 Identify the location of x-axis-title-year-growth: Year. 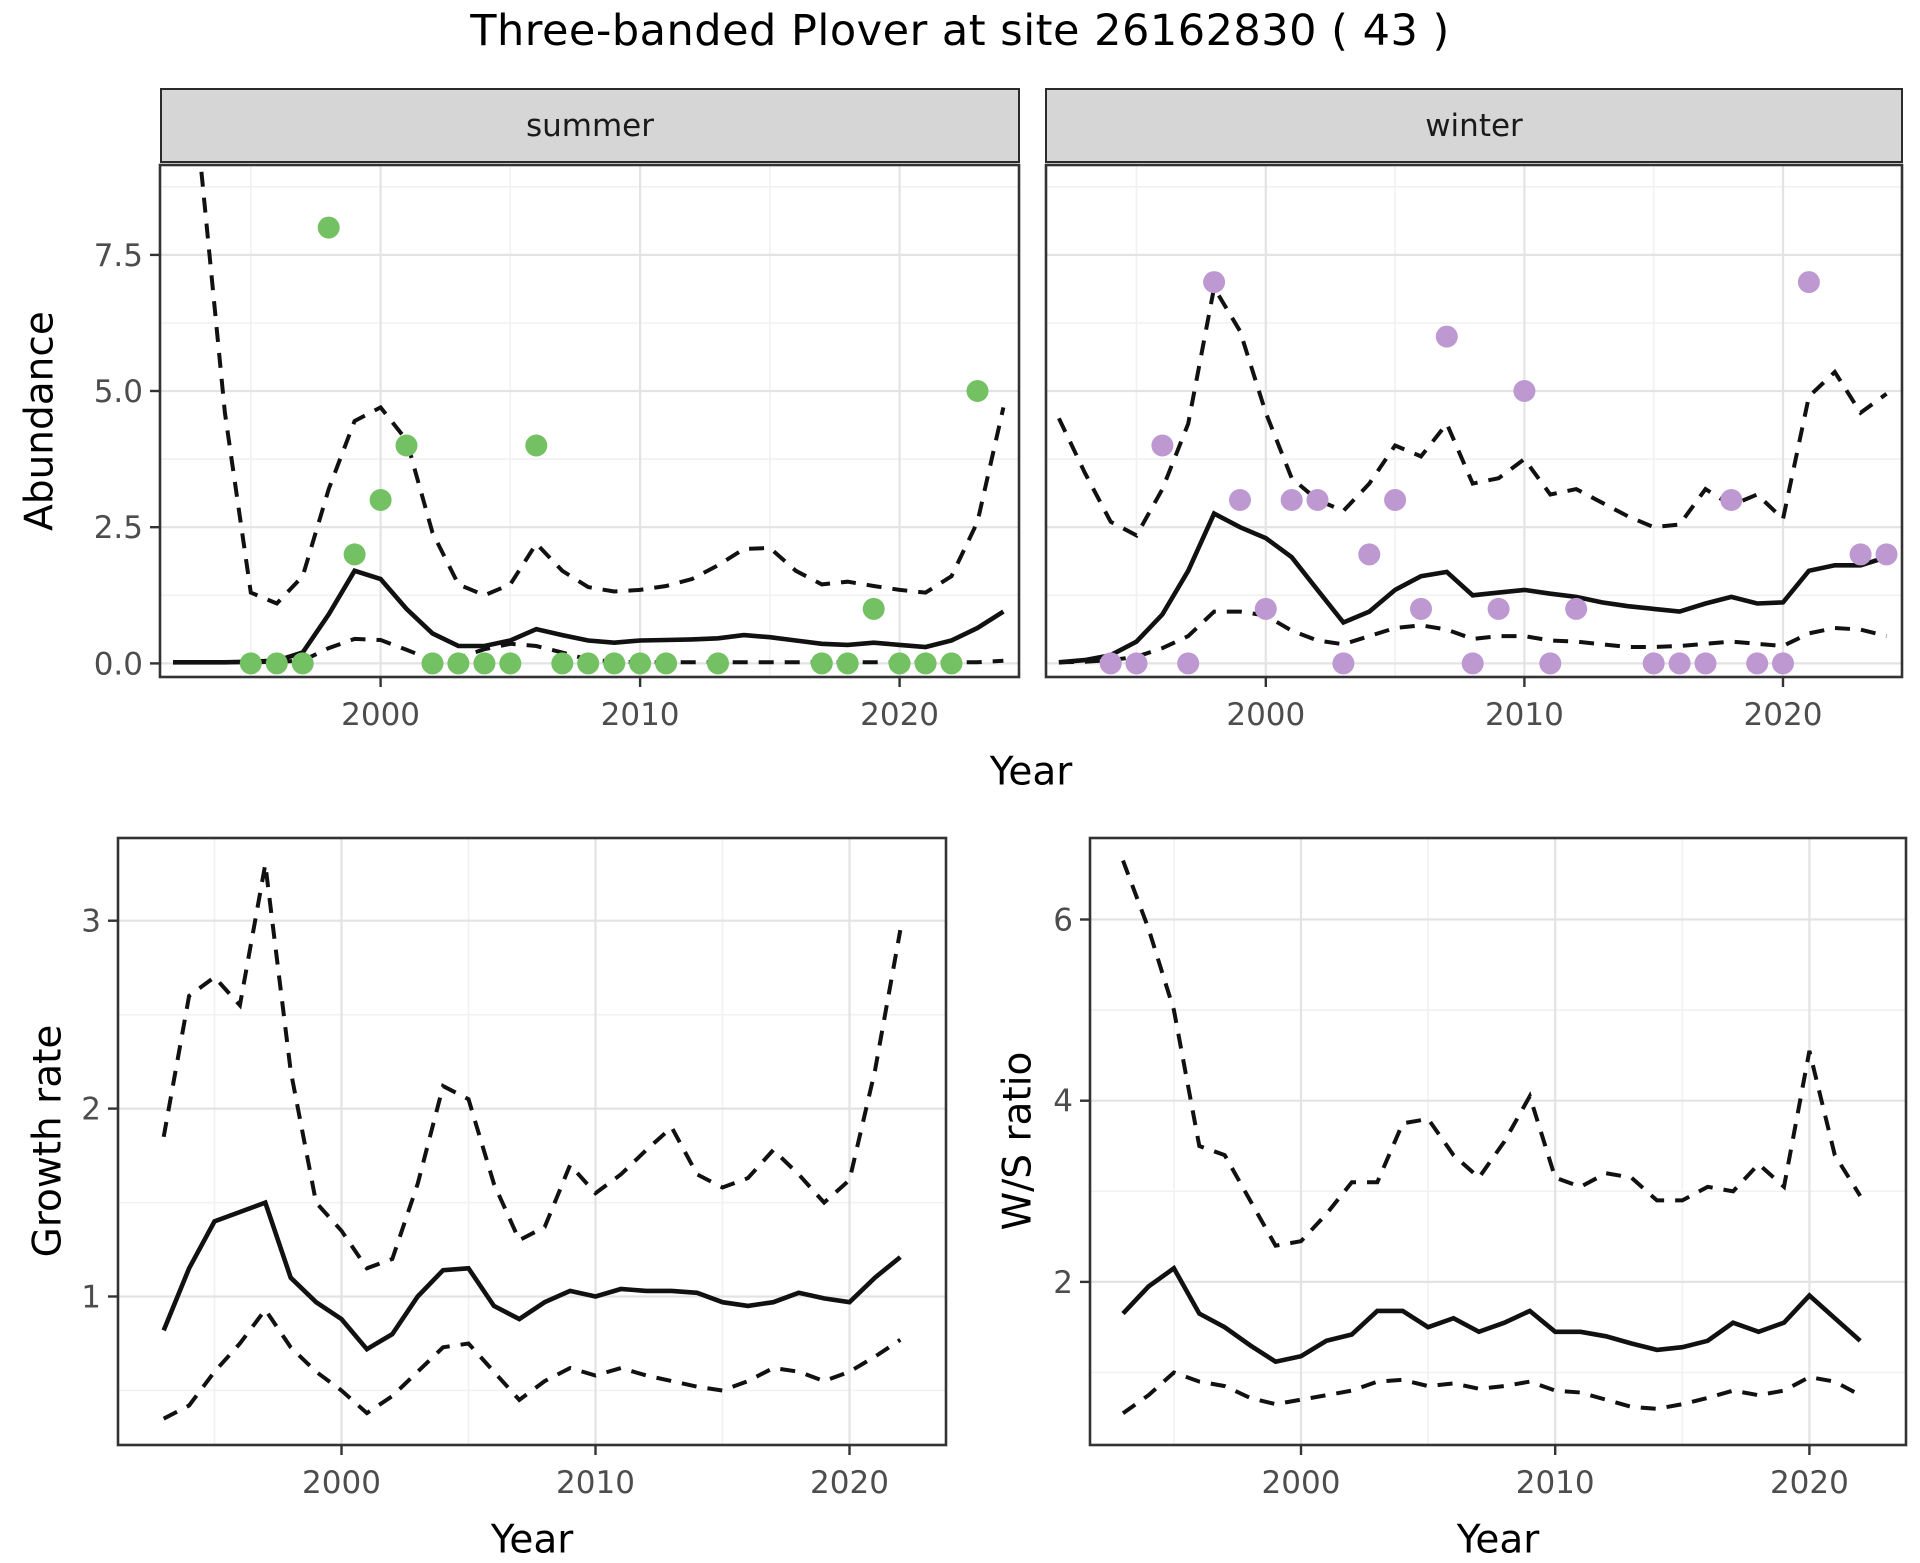
(532, 1540).